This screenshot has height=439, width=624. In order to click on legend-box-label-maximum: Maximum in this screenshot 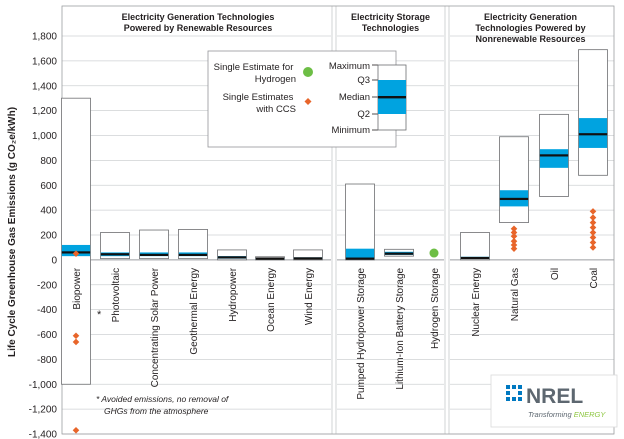, I will do `click(349, 66)`.